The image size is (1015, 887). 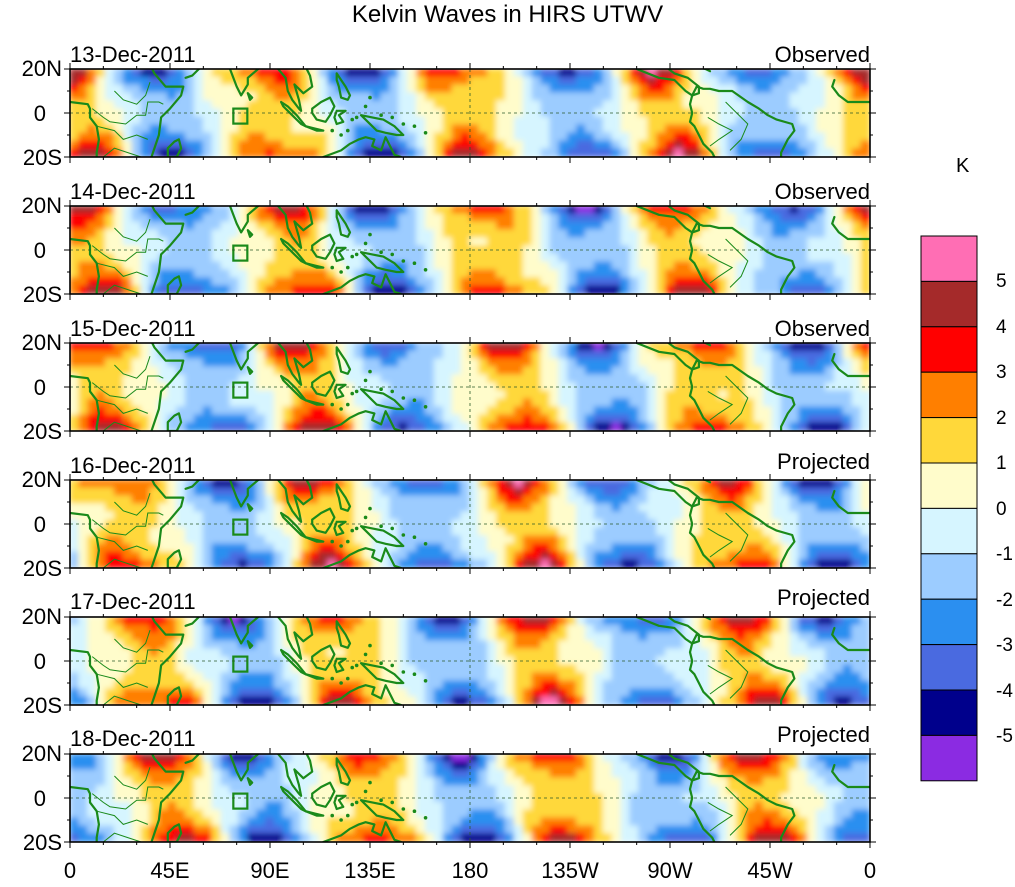 I want to click on colorbar-unit: K, so click(x=963, y=166).